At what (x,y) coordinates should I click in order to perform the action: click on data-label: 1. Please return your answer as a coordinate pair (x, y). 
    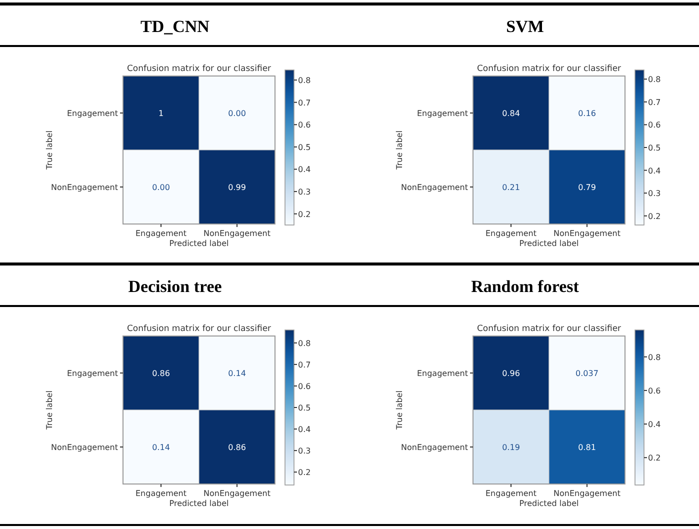
    Looking at the image, I should click on (161, 113).